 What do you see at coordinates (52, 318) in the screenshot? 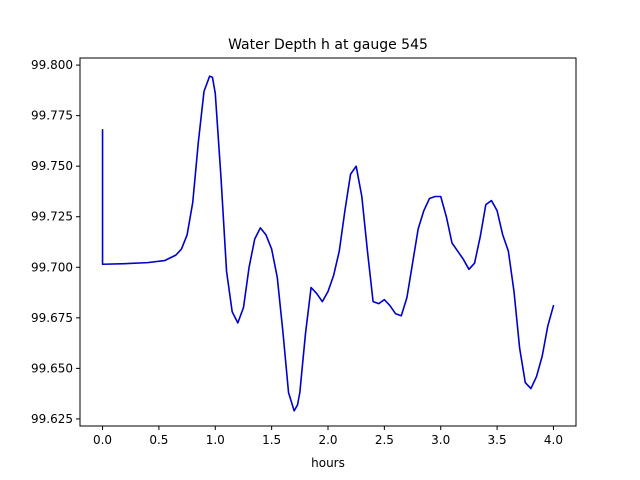
I see `y-tick-label: 99.675` at bounding box center [52, 318].